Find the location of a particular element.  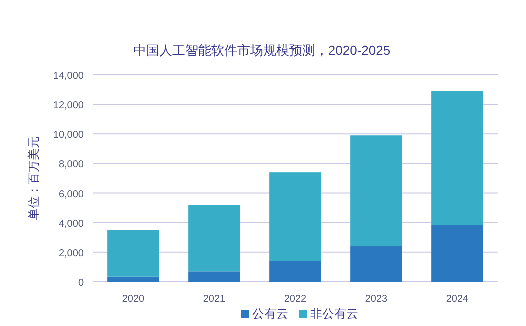

y-tick-label: 10,000 is located at coordinates (68, 136).